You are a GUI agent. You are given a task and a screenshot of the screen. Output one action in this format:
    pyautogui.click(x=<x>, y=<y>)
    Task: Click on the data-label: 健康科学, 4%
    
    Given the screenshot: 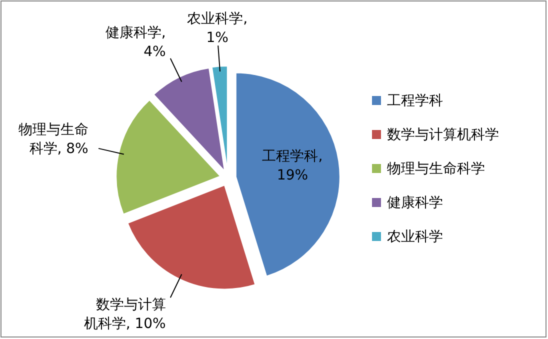 What is the action you would take?
    pyautogui.click(x=135, y=42)
    